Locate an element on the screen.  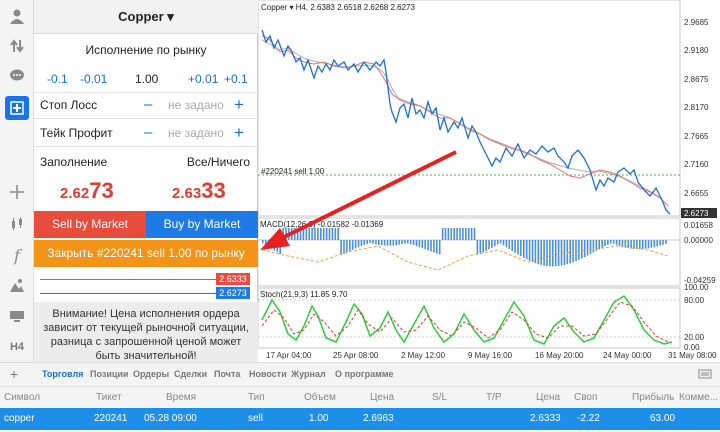
volume-minus-small-button: -0.01 is located at coordinates (94, 79).